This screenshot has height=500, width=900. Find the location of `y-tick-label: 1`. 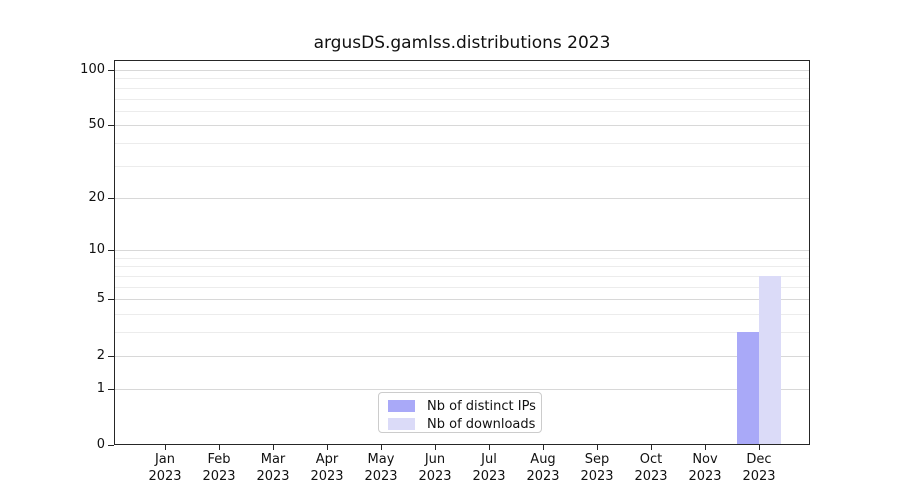

y-tick-label: 1 is located at coordinates (100, 388).